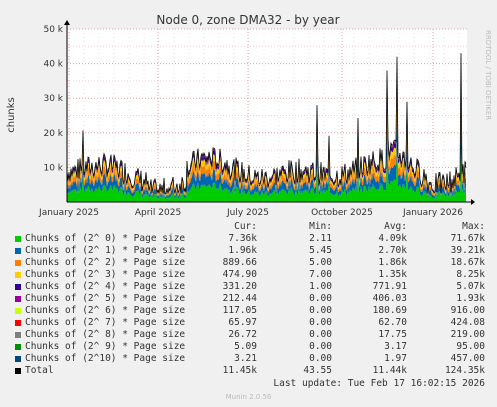  Describe the element at coordinates (392, 334) in the screenshot. I see `legend-avg: 17.75` at that location.